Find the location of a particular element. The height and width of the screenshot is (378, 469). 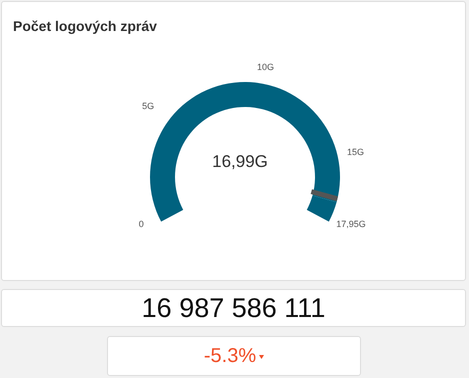

text: -5.3% is located at coordinates (230, 356).